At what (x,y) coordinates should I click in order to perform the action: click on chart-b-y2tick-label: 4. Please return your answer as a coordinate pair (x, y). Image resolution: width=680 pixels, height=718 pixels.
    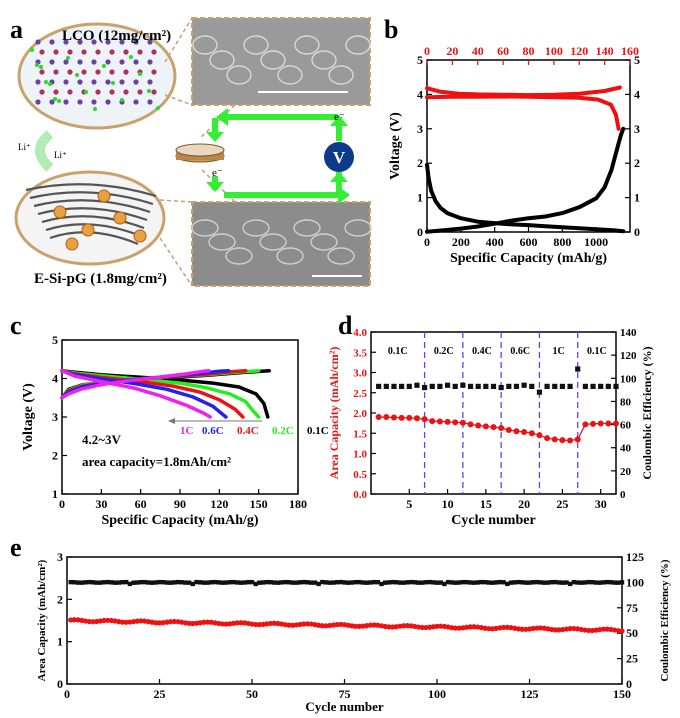
    Looking at the image, I should click on (637, 94).